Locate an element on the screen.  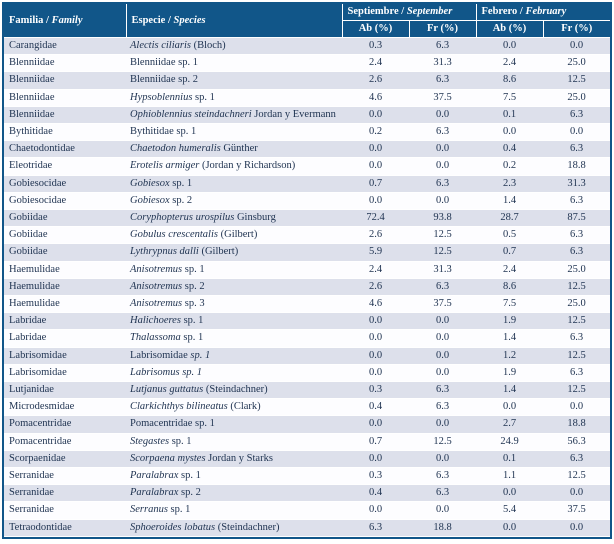
species-cell: Scorpaena mystes Jordan y Starks is located at coordinates (234, 459).